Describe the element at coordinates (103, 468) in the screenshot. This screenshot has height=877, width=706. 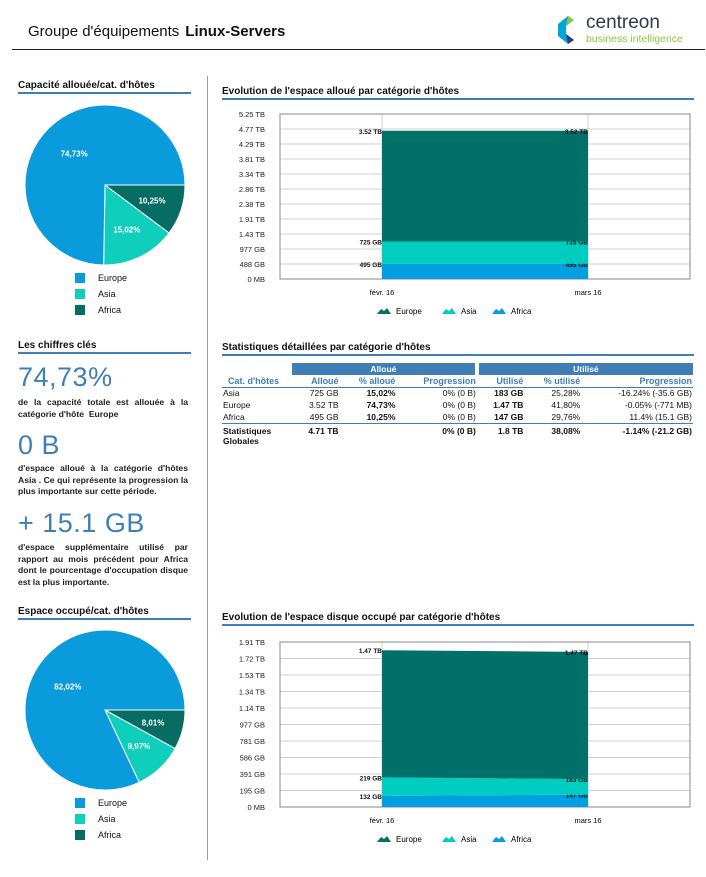
I see `kpi2-desc: d'espace alloué à la catégorie d'hôtes` at that location.